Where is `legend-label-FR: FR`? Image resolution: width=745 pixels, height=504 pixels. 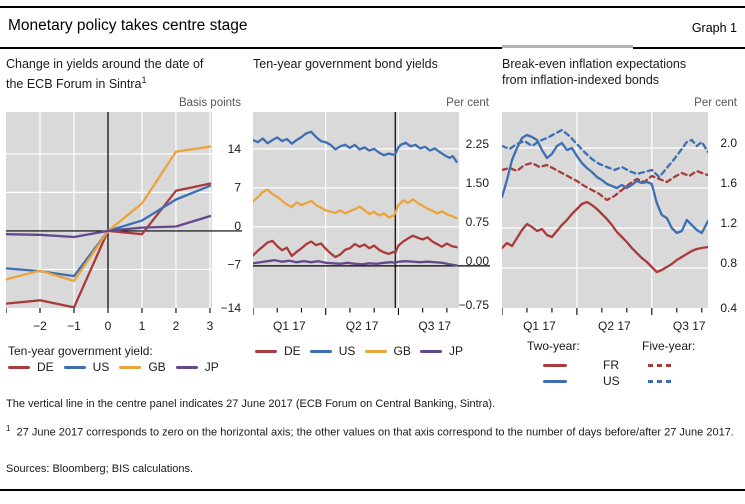 legend-label-FR: FR is located at coordinates (611, 365).